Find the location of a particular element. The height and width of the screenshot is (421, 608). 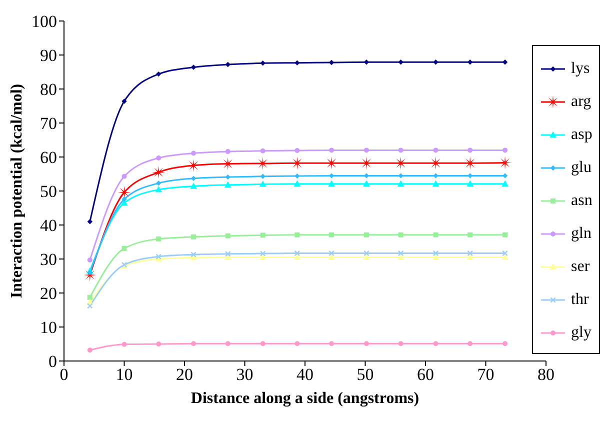

y-tick-label: 20 is located at coordinates (48, 294).